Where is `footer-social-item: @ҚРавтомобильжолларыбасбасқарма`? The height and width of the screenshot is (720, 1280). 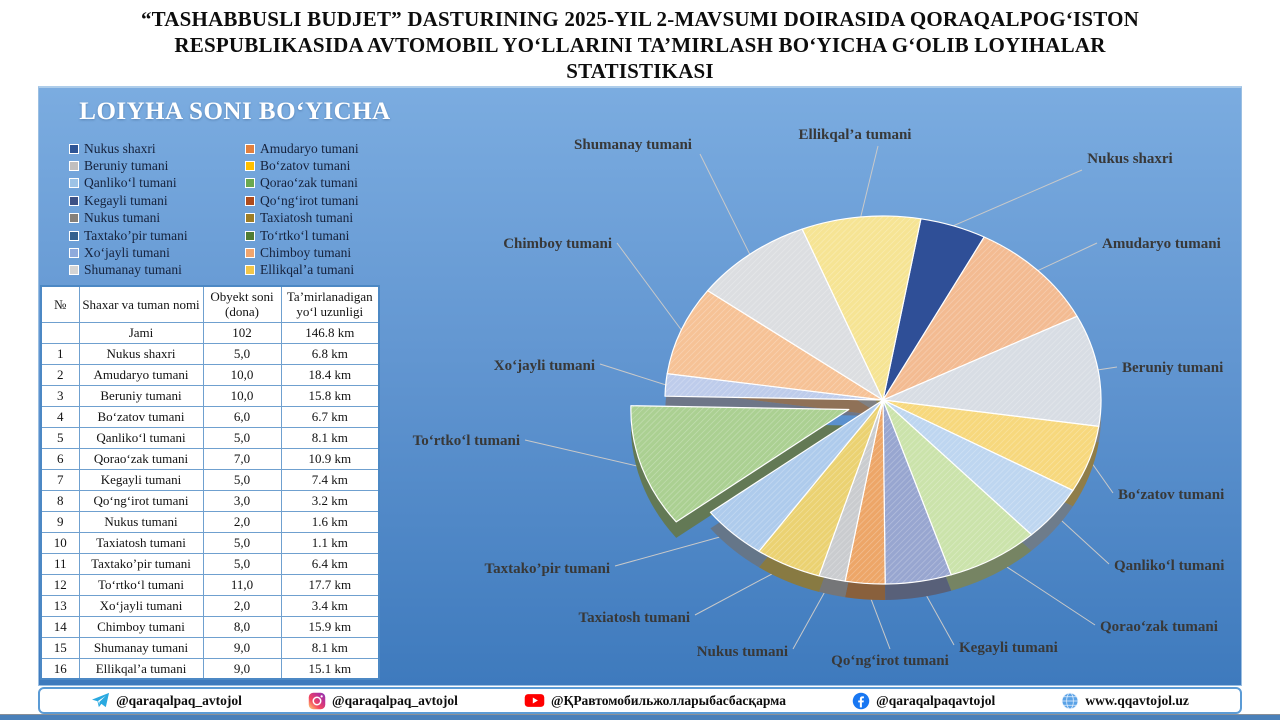 footer-social-item: @ҚРавтомобильжолларыбасбасқарма is located at coordinates (655, 700).